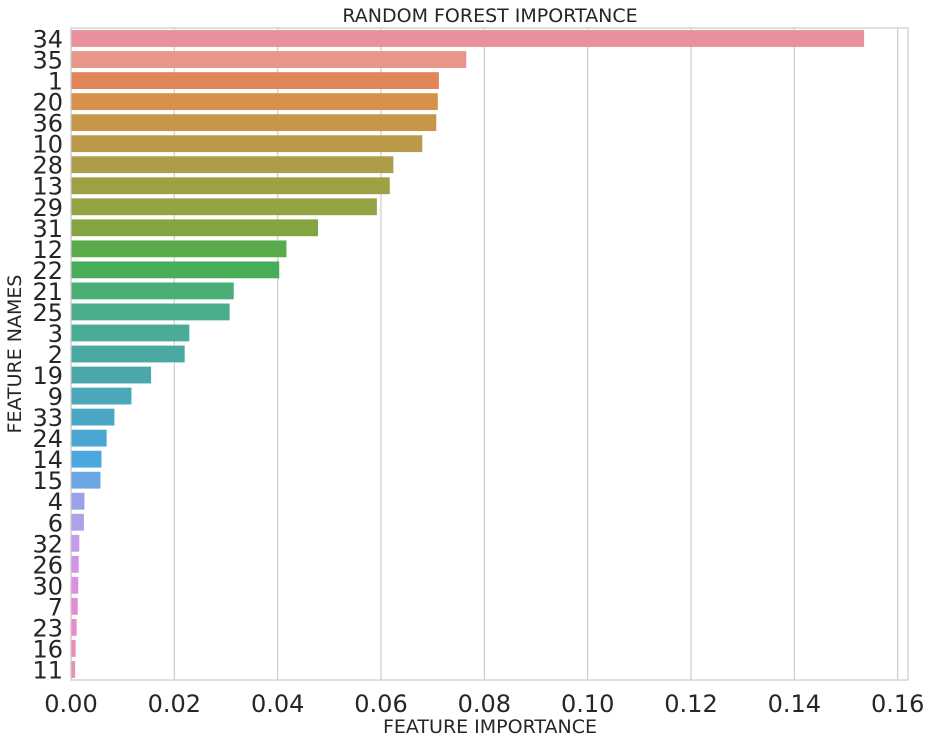 The width and height of the screenshot is (935, 744). Describe the element at coordinates (47, 418) in the screenshot. I see `y-tick-label: 33` at that location.